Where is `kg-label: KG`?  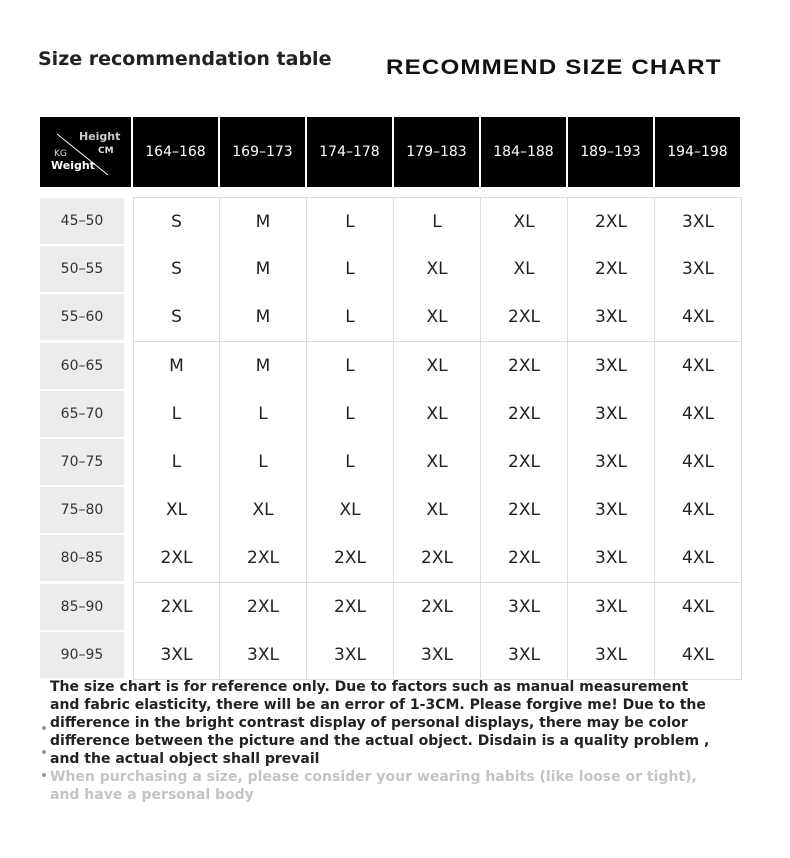 kg-label: KG is located at coordinates (60, 154).